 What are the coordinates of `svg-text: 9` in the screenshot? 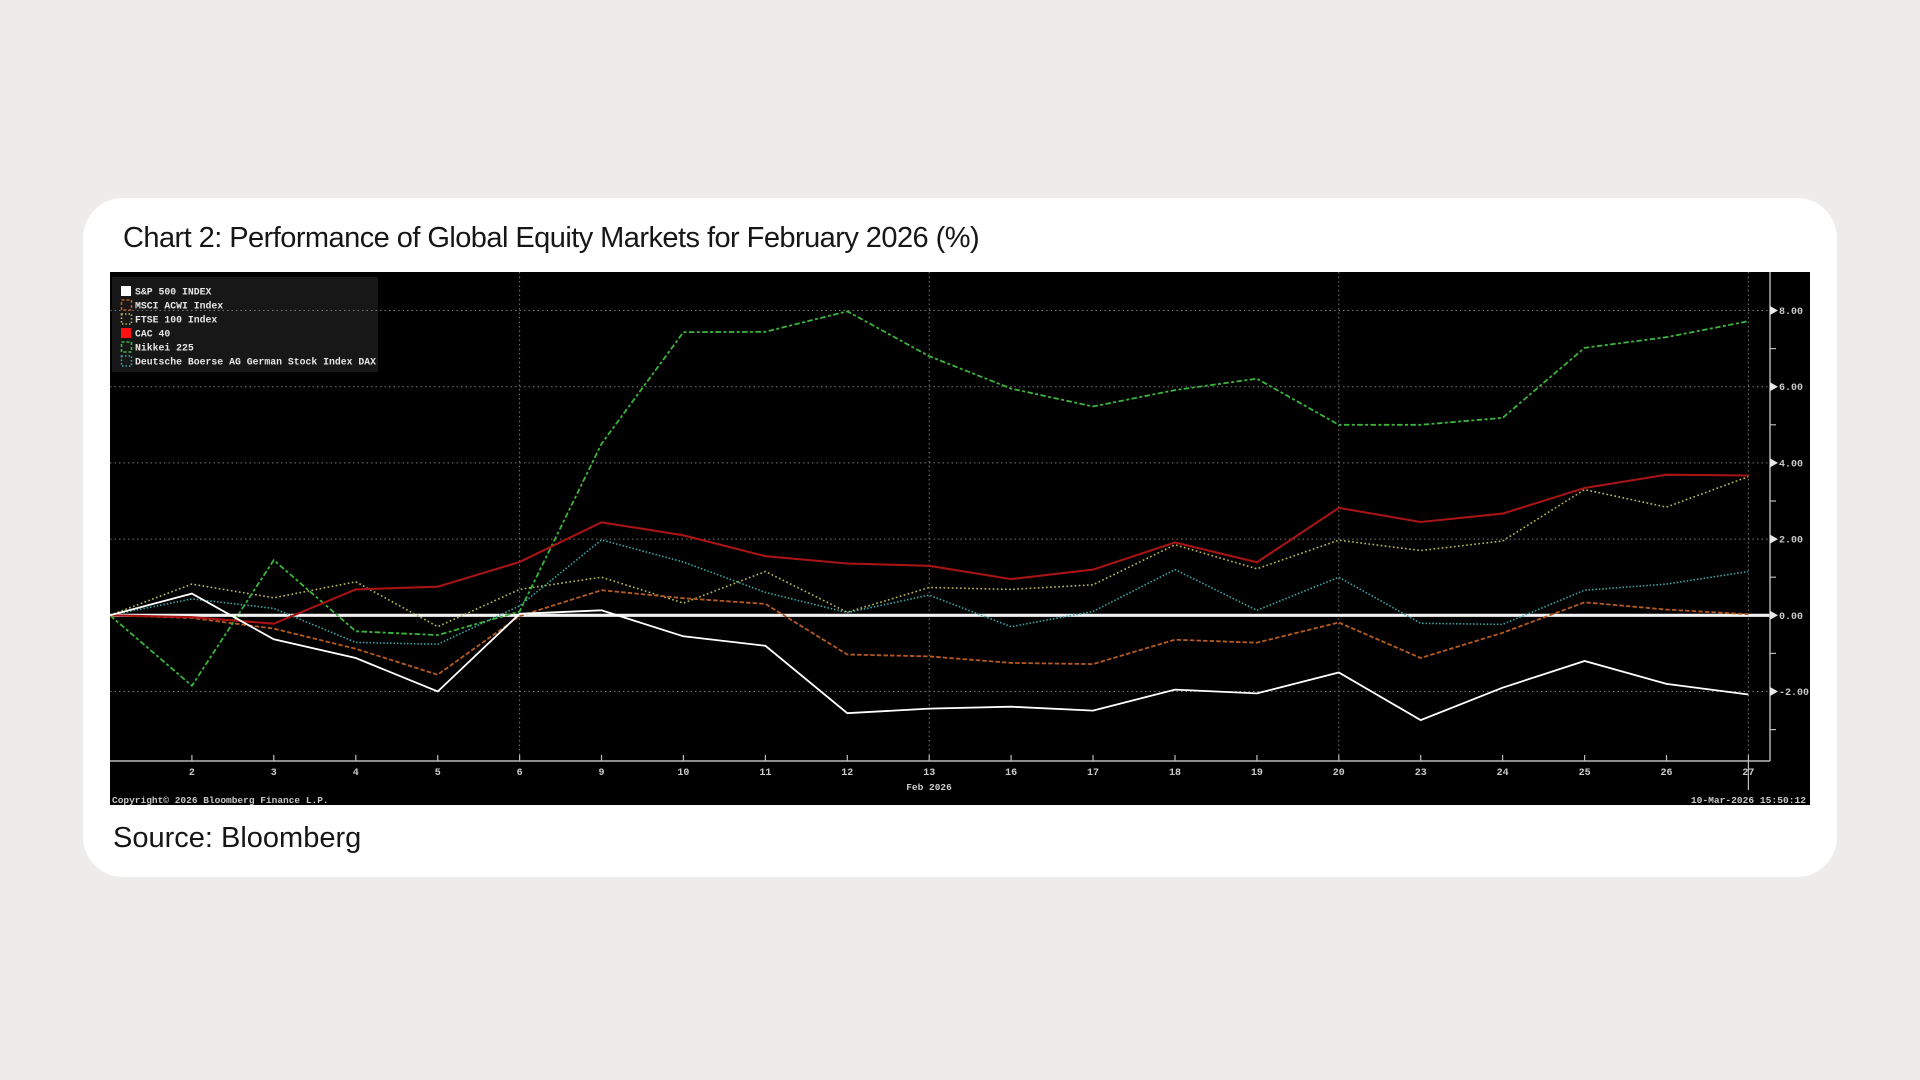 It's located at (601, 773).